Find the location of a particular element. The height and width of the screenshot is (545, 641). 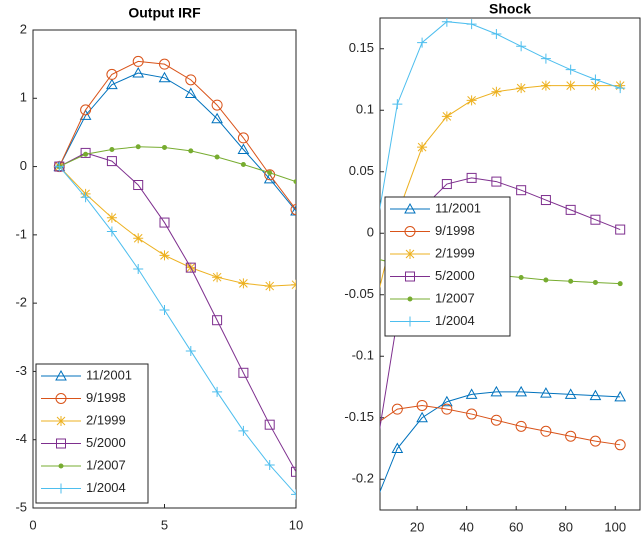

legend-label: 1/2004 is located at coordinates (455, 320).